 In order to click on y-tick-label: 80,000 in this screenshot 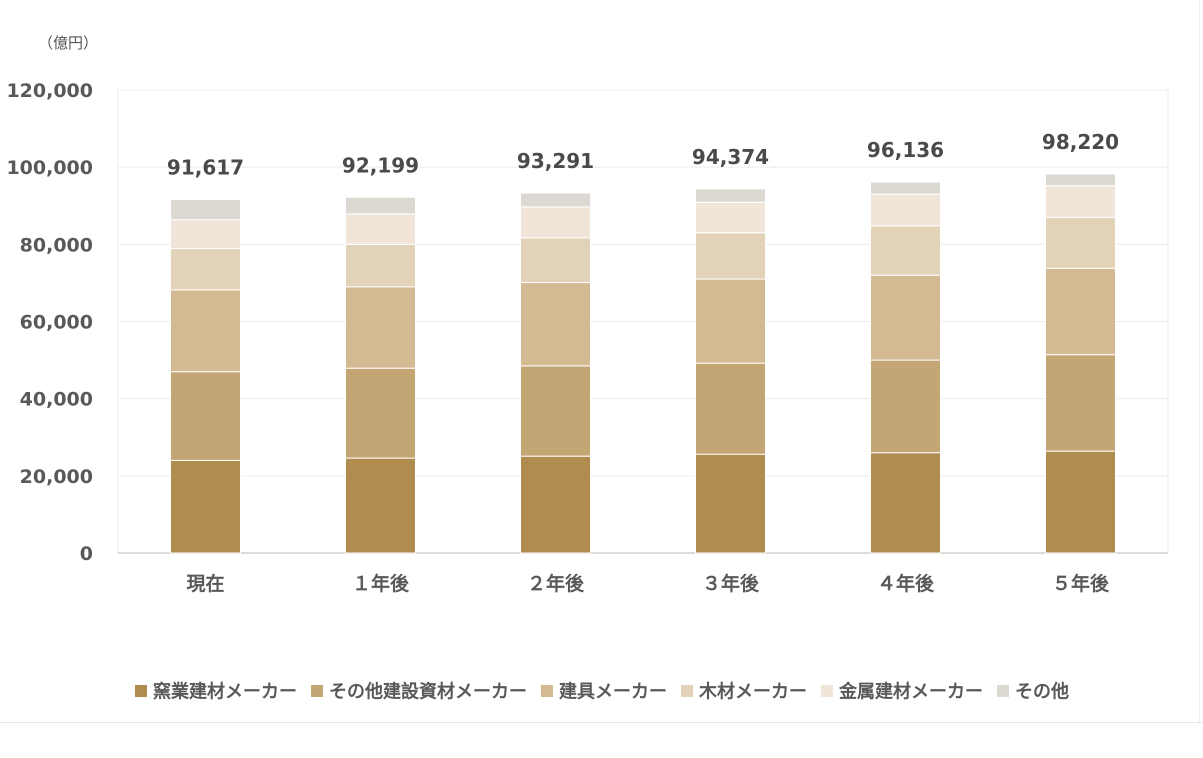, I will do `click(56, 245)`.